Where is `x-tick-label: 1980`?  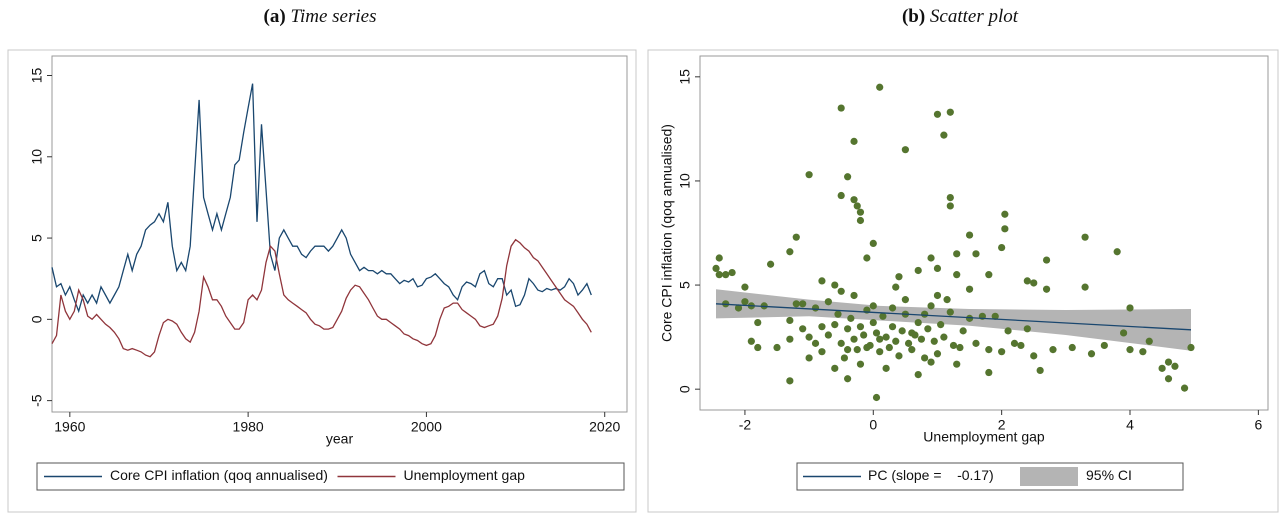 x-tick-label: 1980 is located at coordinates (248, 427).